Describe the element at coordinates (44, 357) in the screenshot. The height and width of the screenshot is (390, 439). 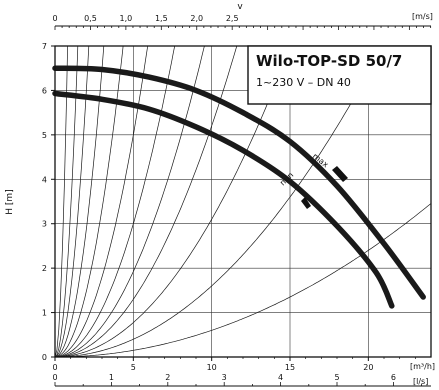
I see `y-tick-label: 0` at that location.